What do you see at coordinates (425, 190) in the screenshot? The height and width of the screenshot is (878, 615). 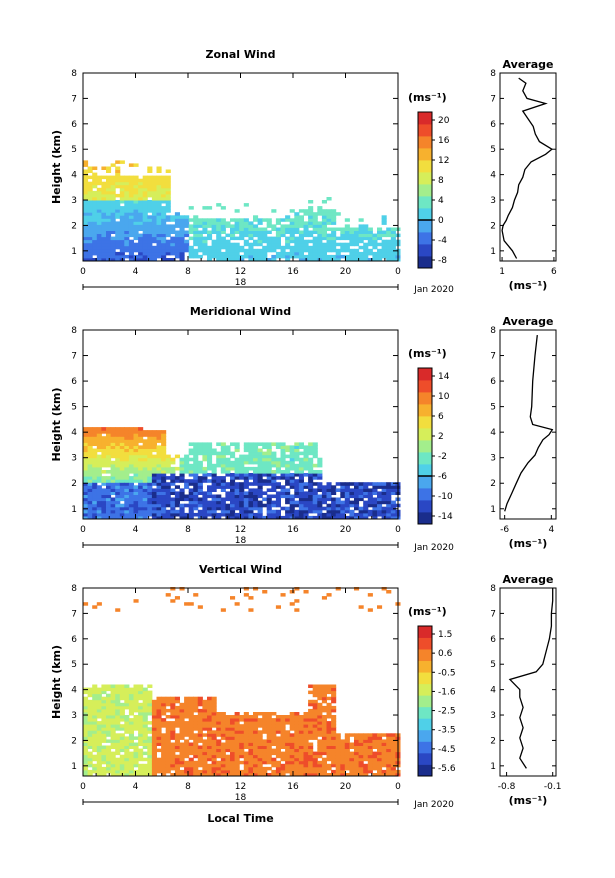 I see `colorbar-step` at bounding box center [425, 190].